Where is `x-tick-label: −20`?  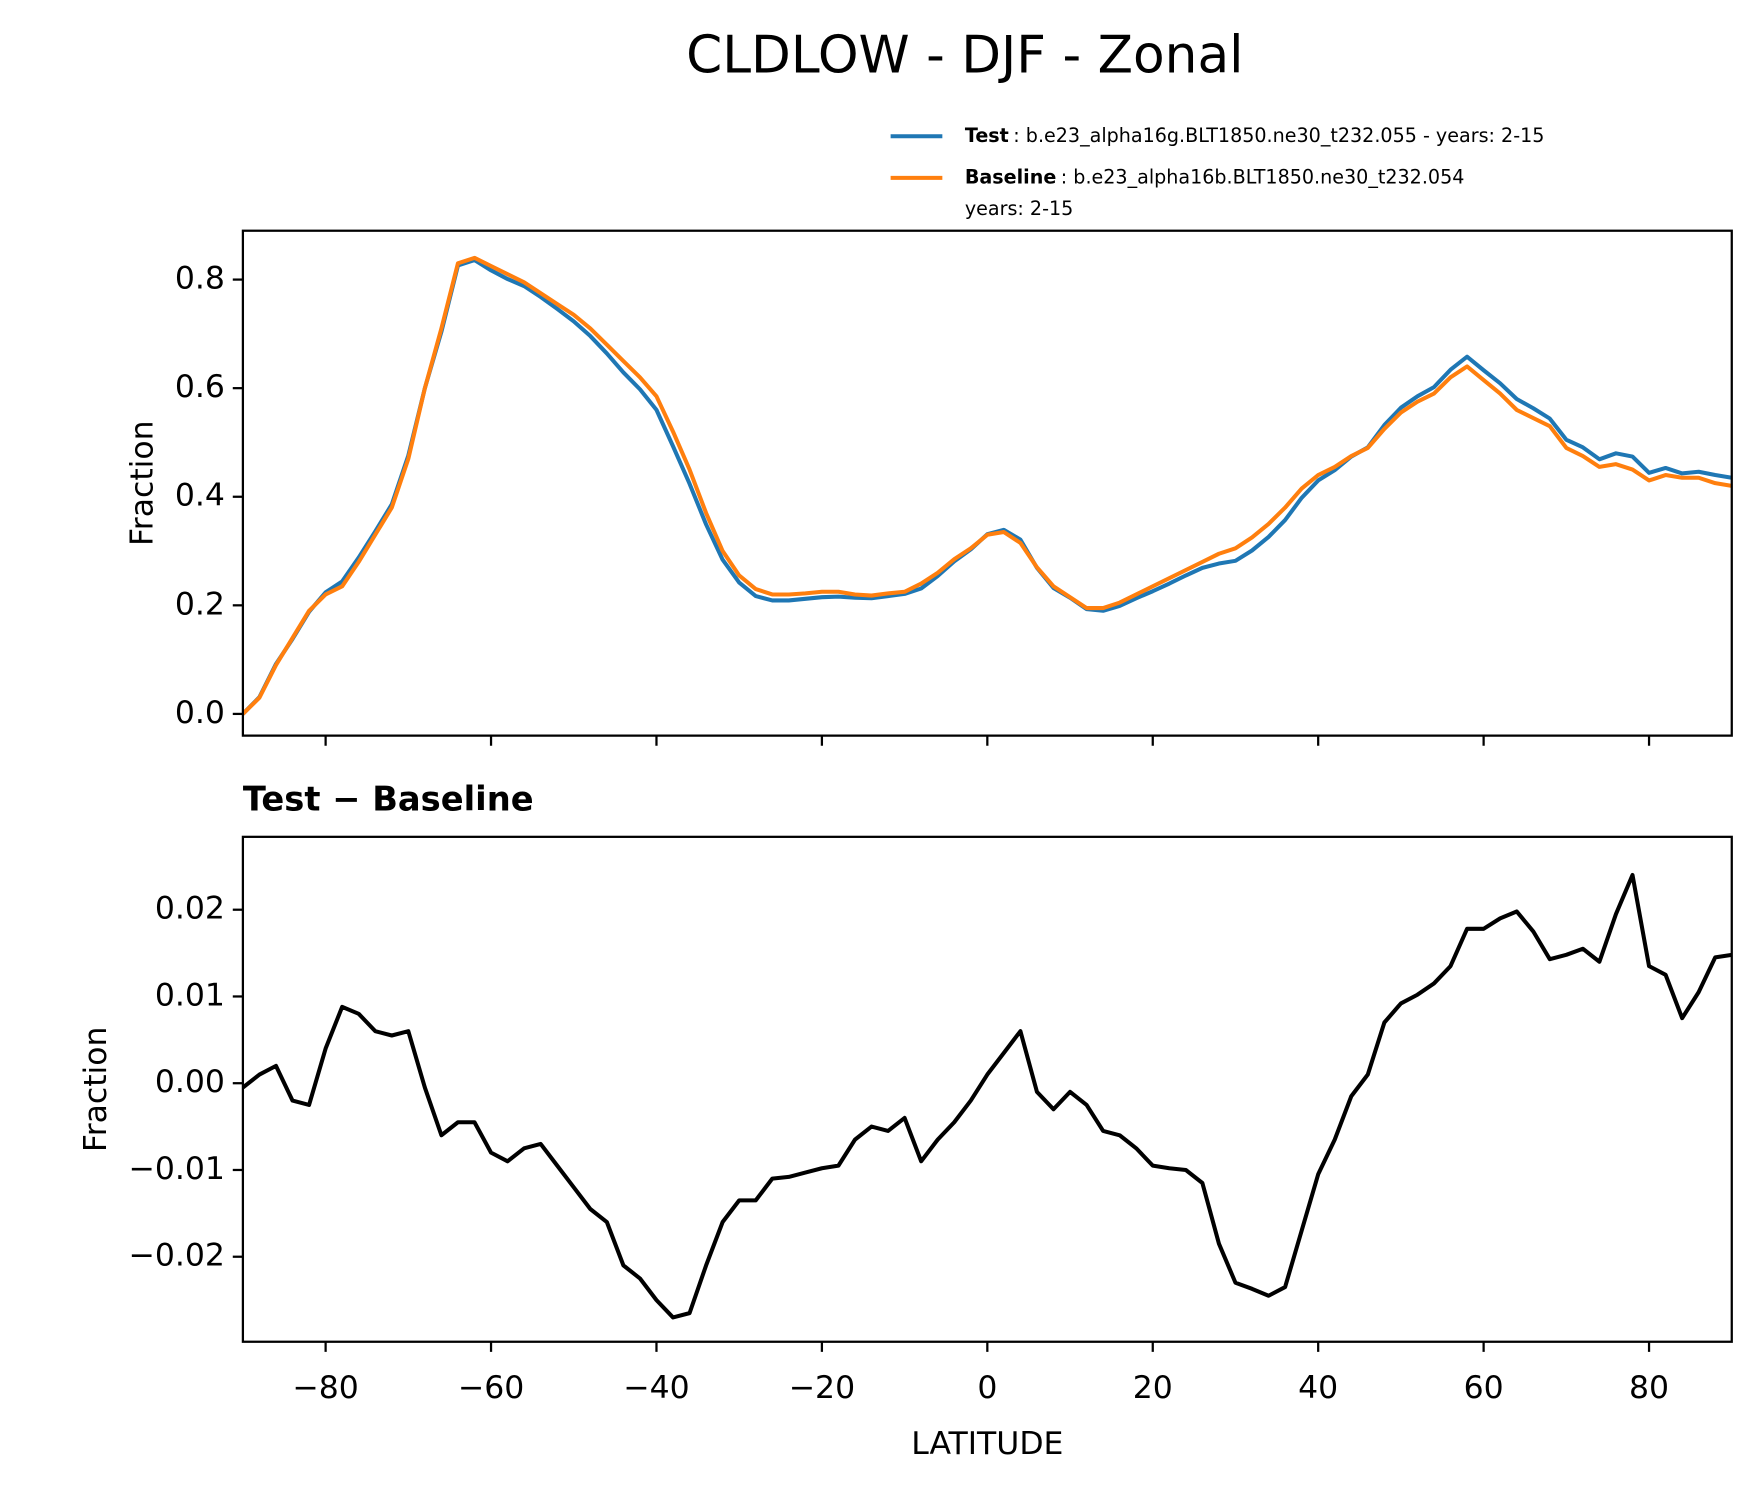 x-tick-label: −20 is located at coordinates (822, 1388).